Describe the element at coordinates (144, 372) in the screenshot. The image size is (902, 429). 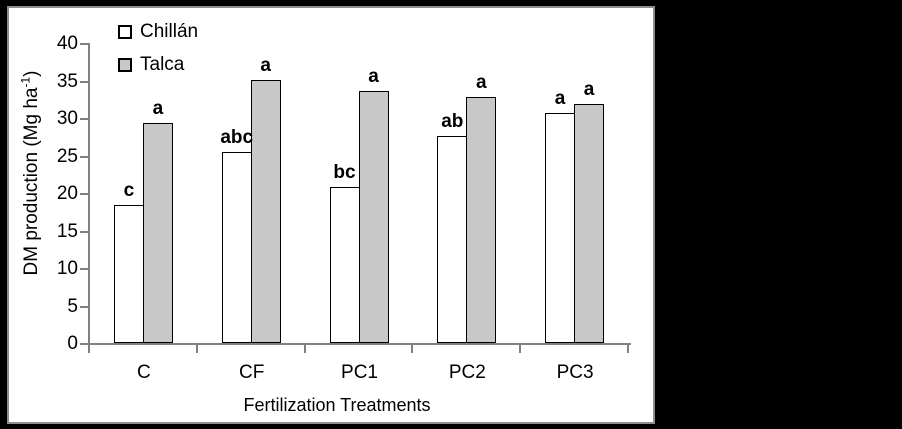
I see `x-category-label: C` at that location.